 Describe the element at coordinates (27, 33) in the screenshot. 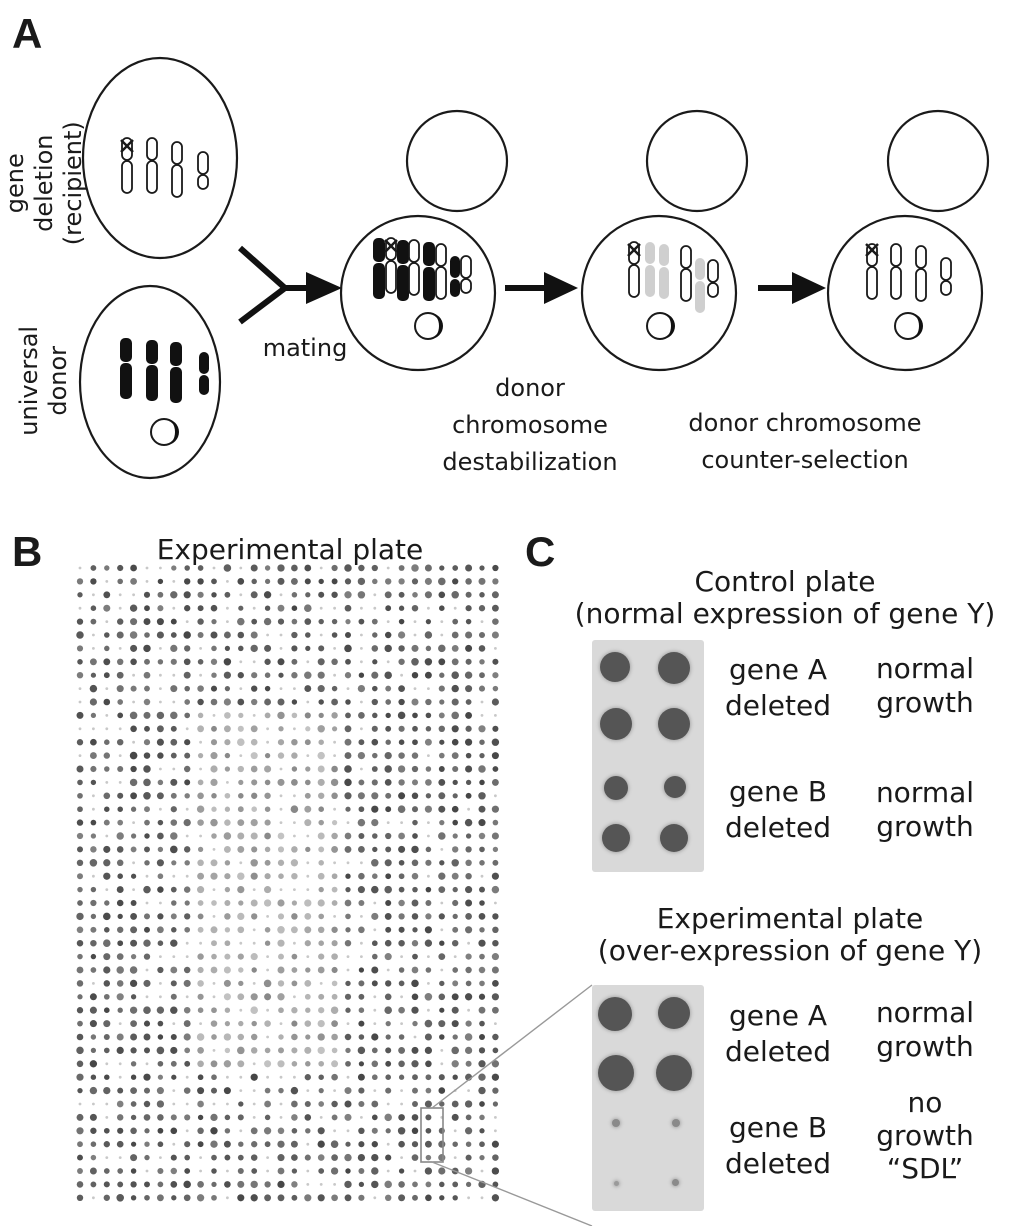

I see `panel-a-letter: A` at that location.